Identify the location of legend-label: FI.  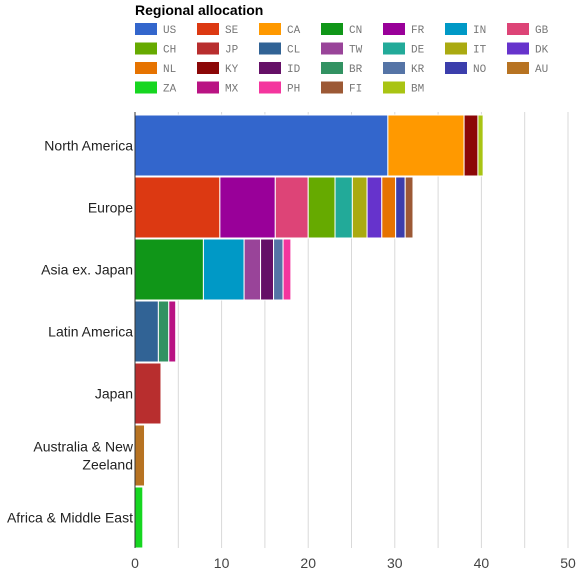
(355, 90).